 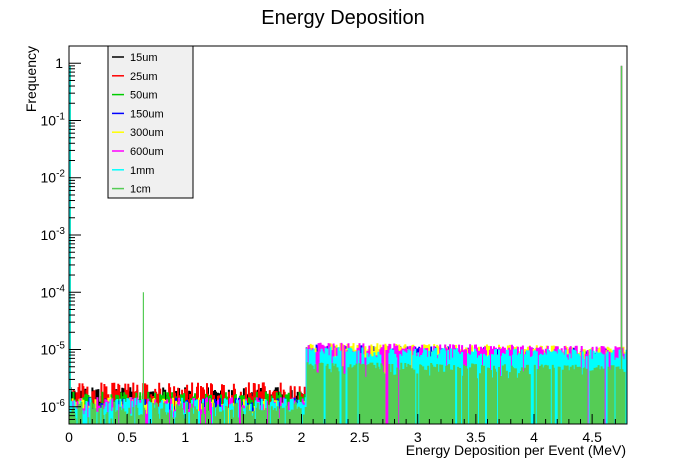 What do you see at coordinates (144, 77) in the screenshot?
I see `legend-label: 25um` at bounding box center [144, 77].